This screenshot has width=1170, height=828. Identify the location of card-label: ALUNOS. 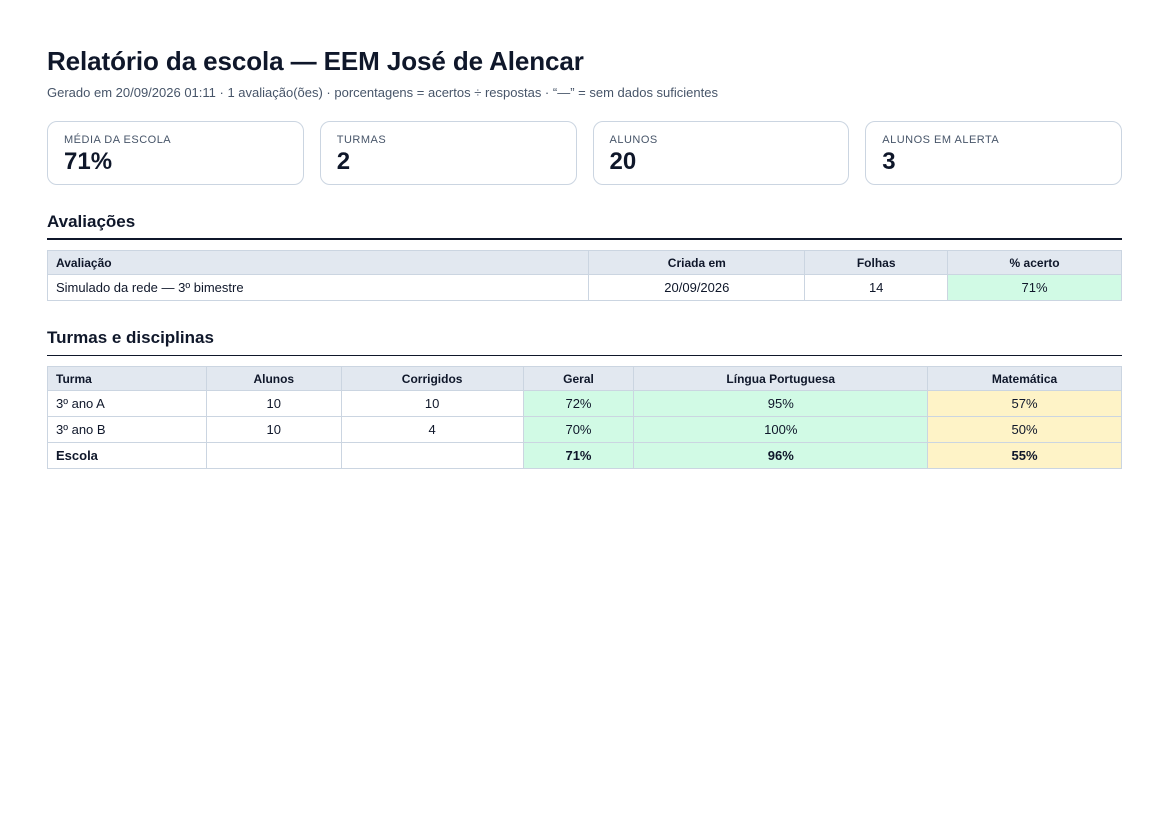
(633, 140).